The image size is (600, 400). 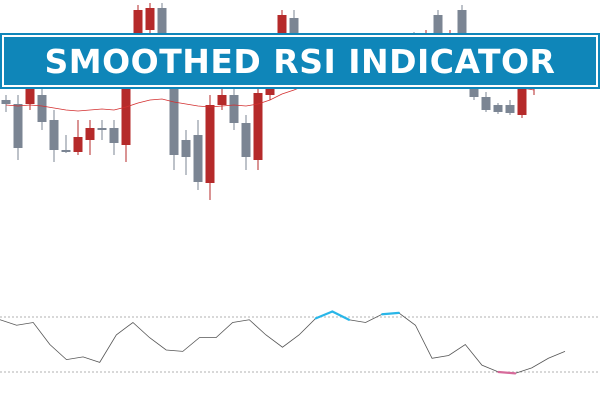 I want to click on rsi-line, so click(x=283, y=342).